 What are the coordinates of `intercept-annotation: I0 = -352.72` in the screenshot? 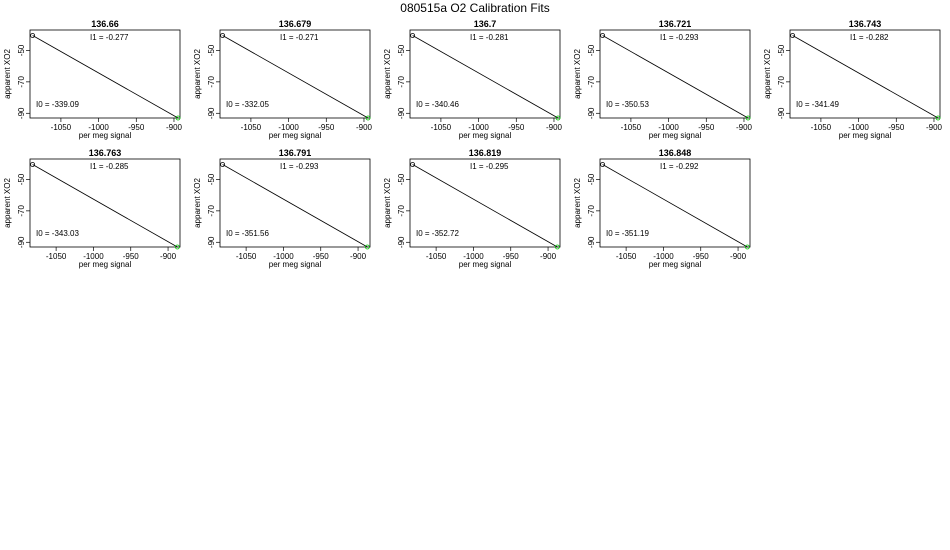 It's located at (437, 233).